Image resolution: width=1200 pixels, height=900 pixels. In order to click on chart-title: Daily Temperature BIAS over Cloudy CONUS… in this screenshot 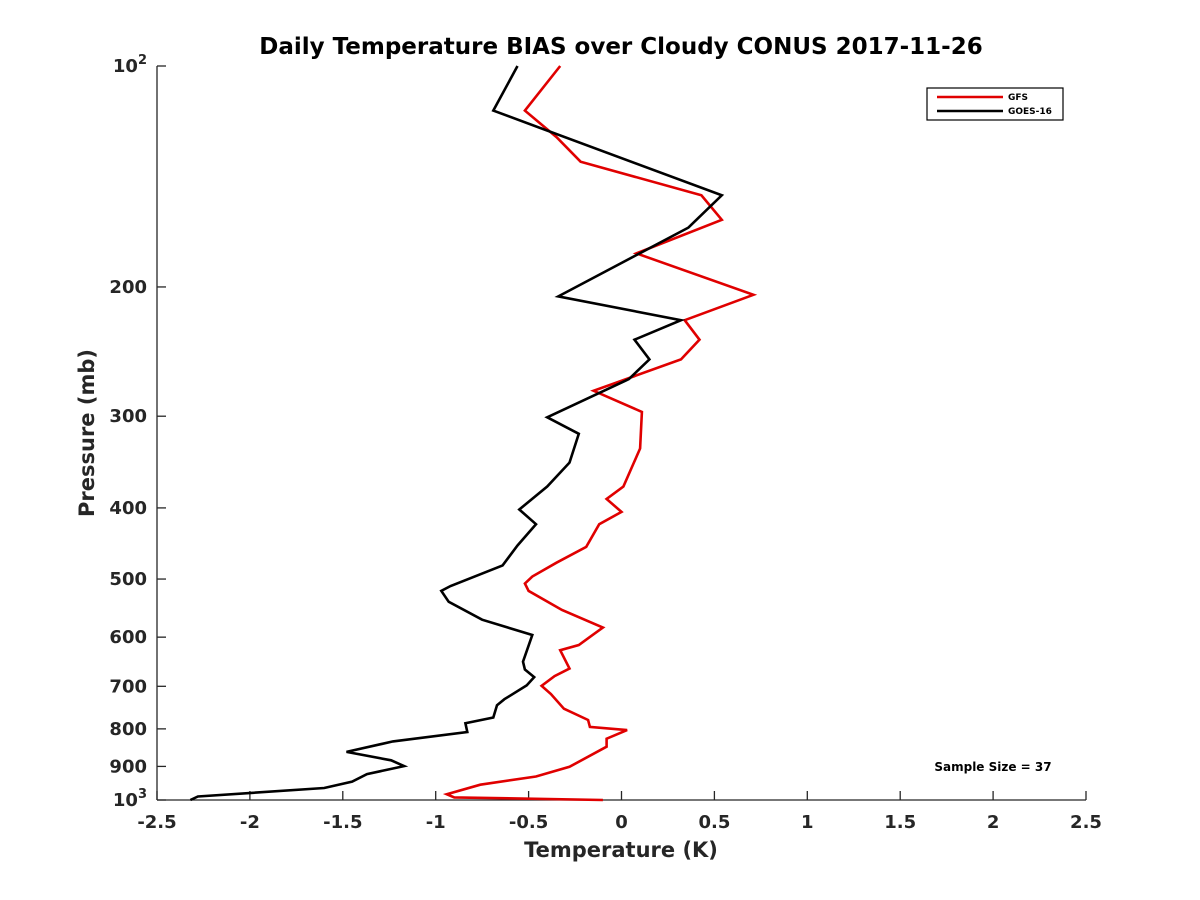, I will do `click(620, 47)`.